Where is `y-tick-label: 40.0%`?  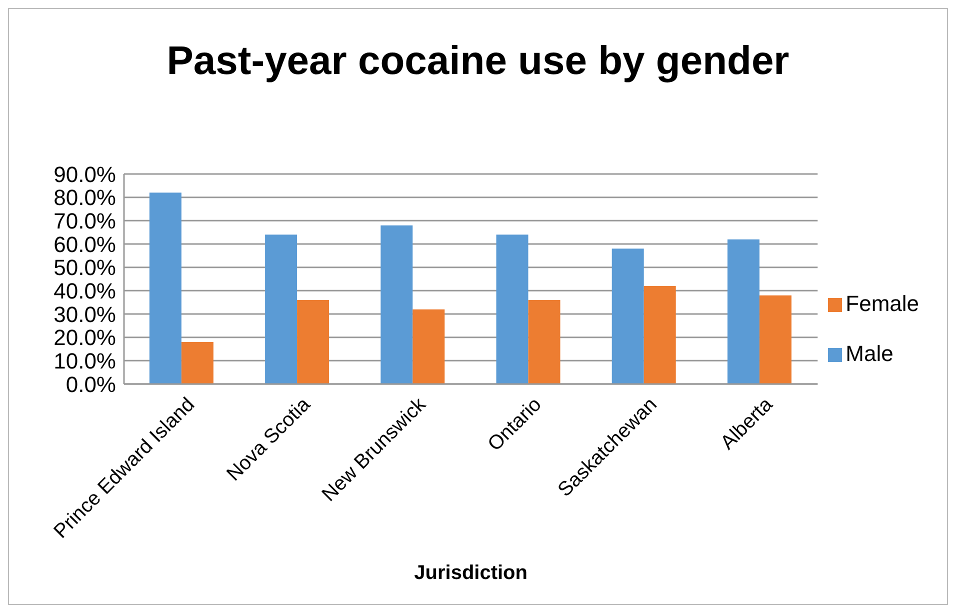 y-tick-label: 40.0% is located at coordinates (85, 291).